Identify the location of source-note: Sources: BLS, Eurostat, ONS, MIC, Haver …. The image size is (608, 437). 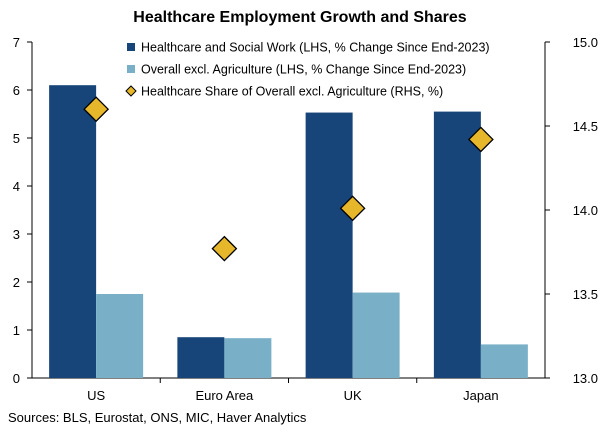
(157, 417).